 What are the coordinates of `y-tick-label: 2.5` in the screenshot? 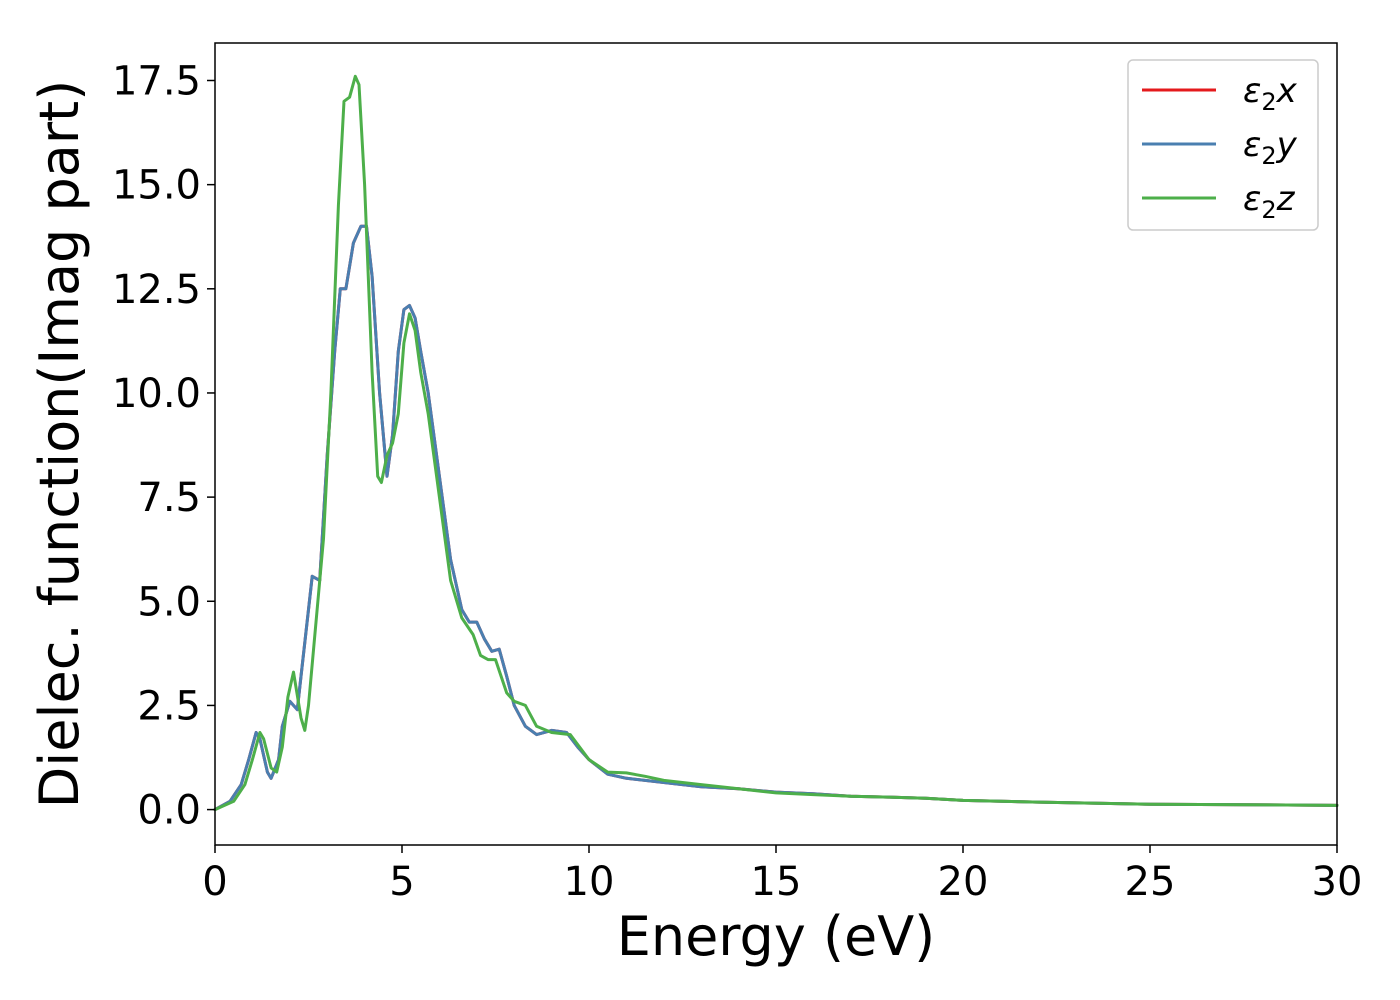 It's located at (169, 706).